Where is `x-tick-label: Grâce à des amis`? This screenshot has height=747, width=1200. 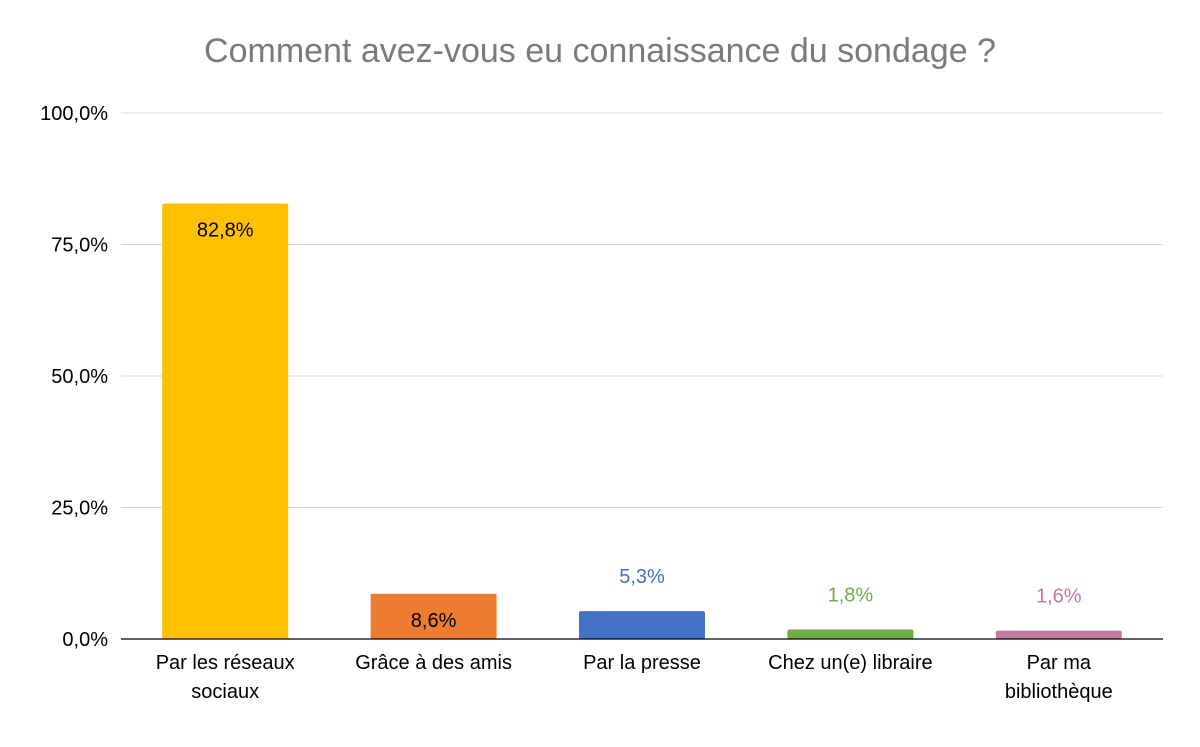 x-tick-label: Grâce à des amis is located at coordinates (433, 663).